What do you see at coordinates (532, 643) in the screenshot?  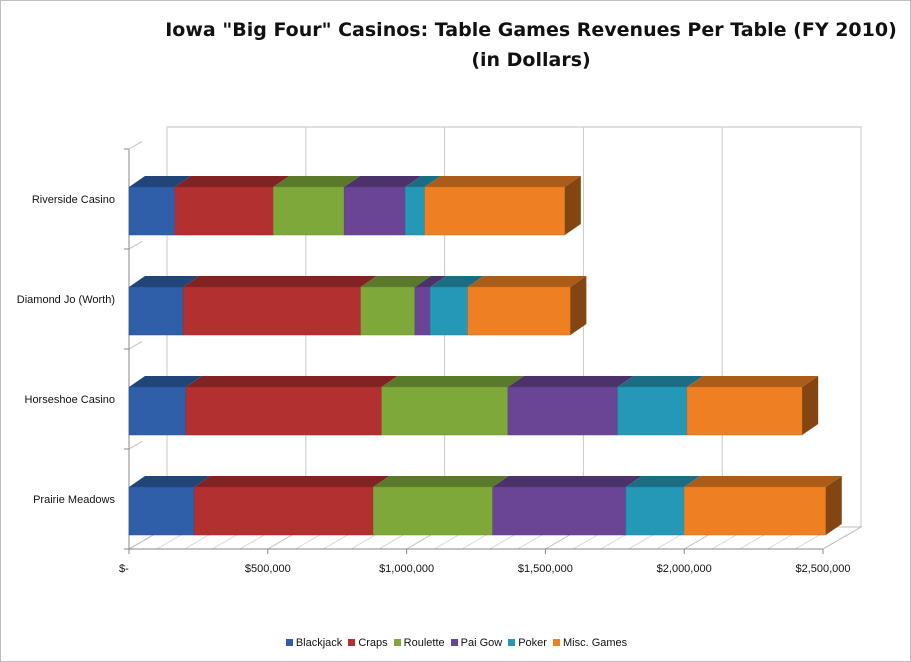 I see `legend-label: Poker` at bounding box center [532, 643].